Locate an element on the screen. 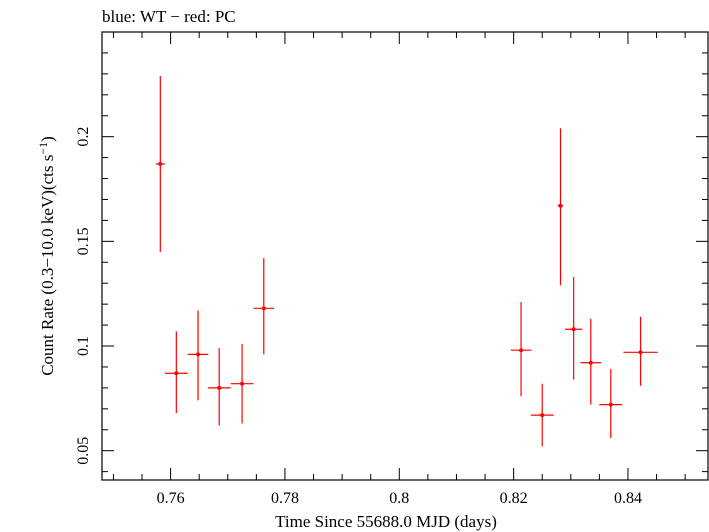 This screenshot has width=709, height=532. x-tick-label: 0.8 is located at coordinates (399, 498).